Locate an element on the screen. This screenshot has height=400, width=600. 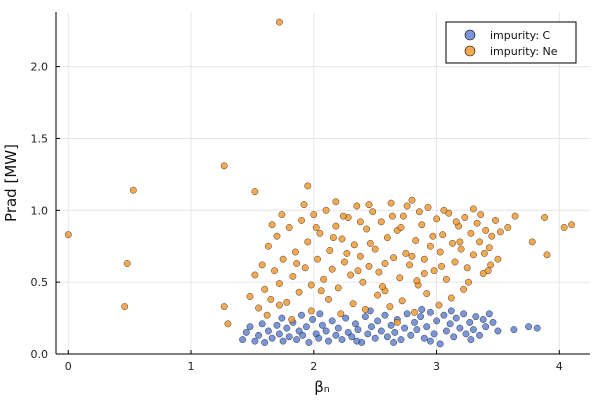
y-axis-title: Prad [MW] is located at coordinates (11, 183).